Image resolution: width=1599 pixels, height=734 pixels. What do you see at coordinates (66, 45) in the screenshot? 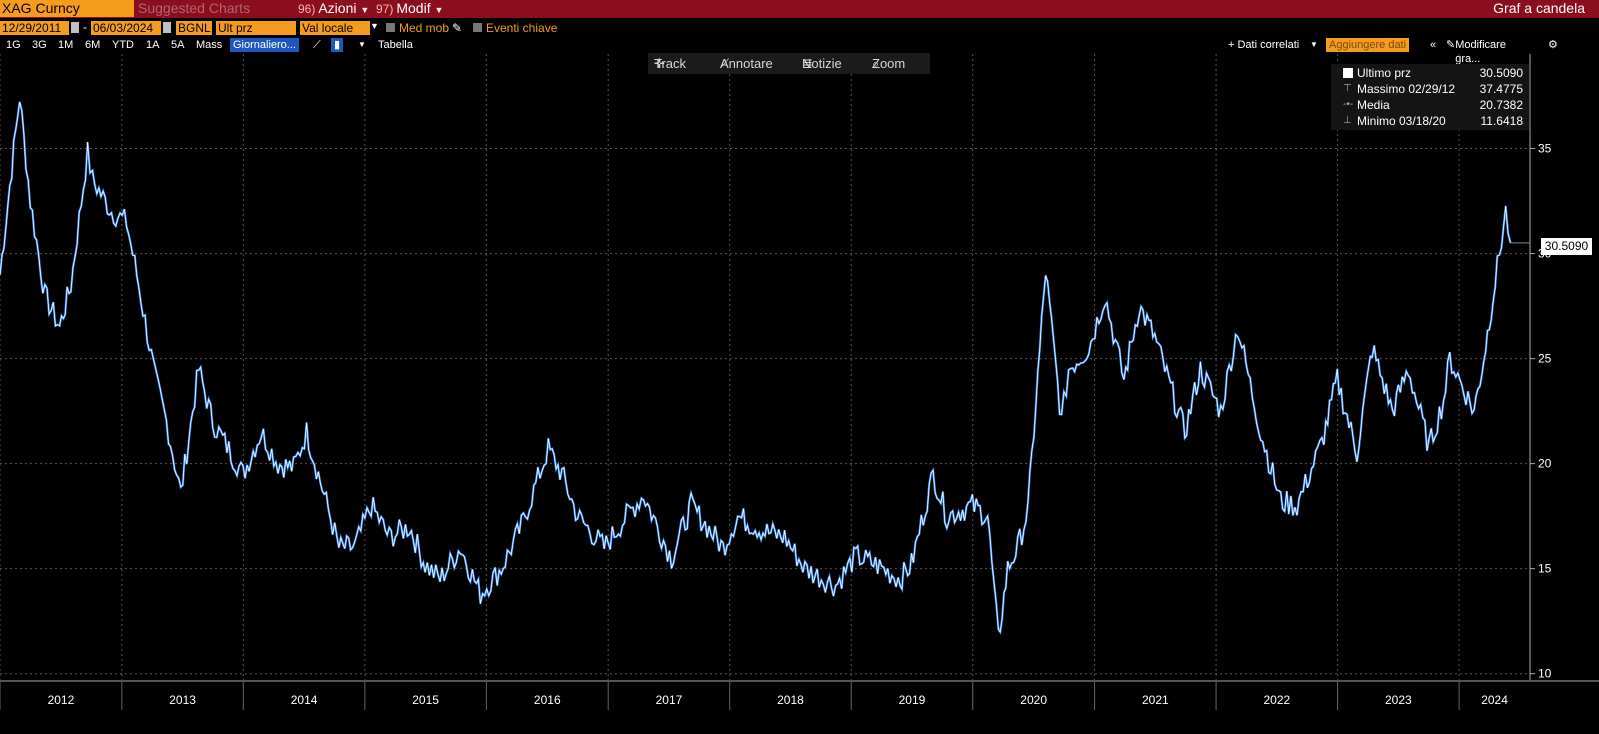
I see `range-1m: 1M` at bounding box center [66, 45].